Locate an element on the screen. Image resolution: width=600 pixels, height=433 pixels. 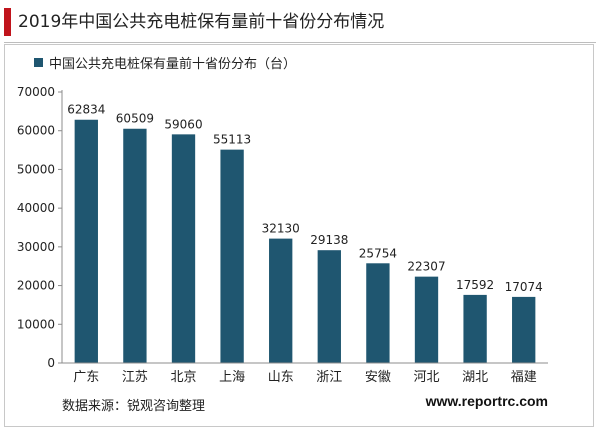
x-tick-label: 浙江 is located at coordinates (329, 377).